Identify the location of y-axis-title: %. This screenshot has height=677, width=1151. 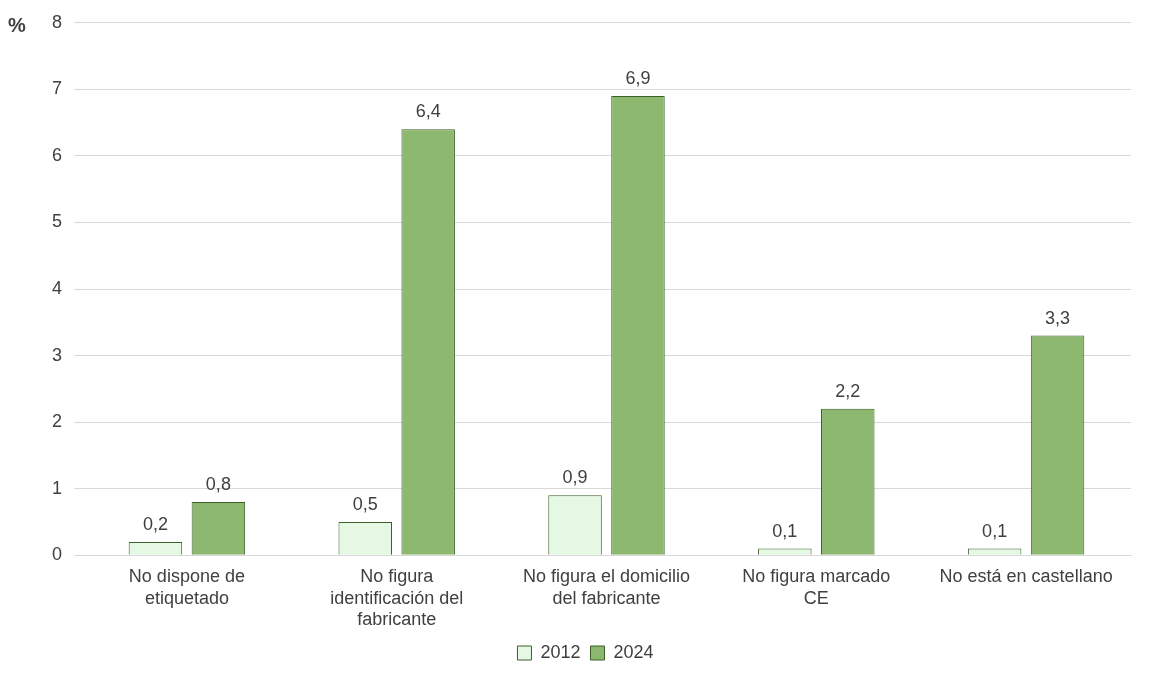
(17, 25).